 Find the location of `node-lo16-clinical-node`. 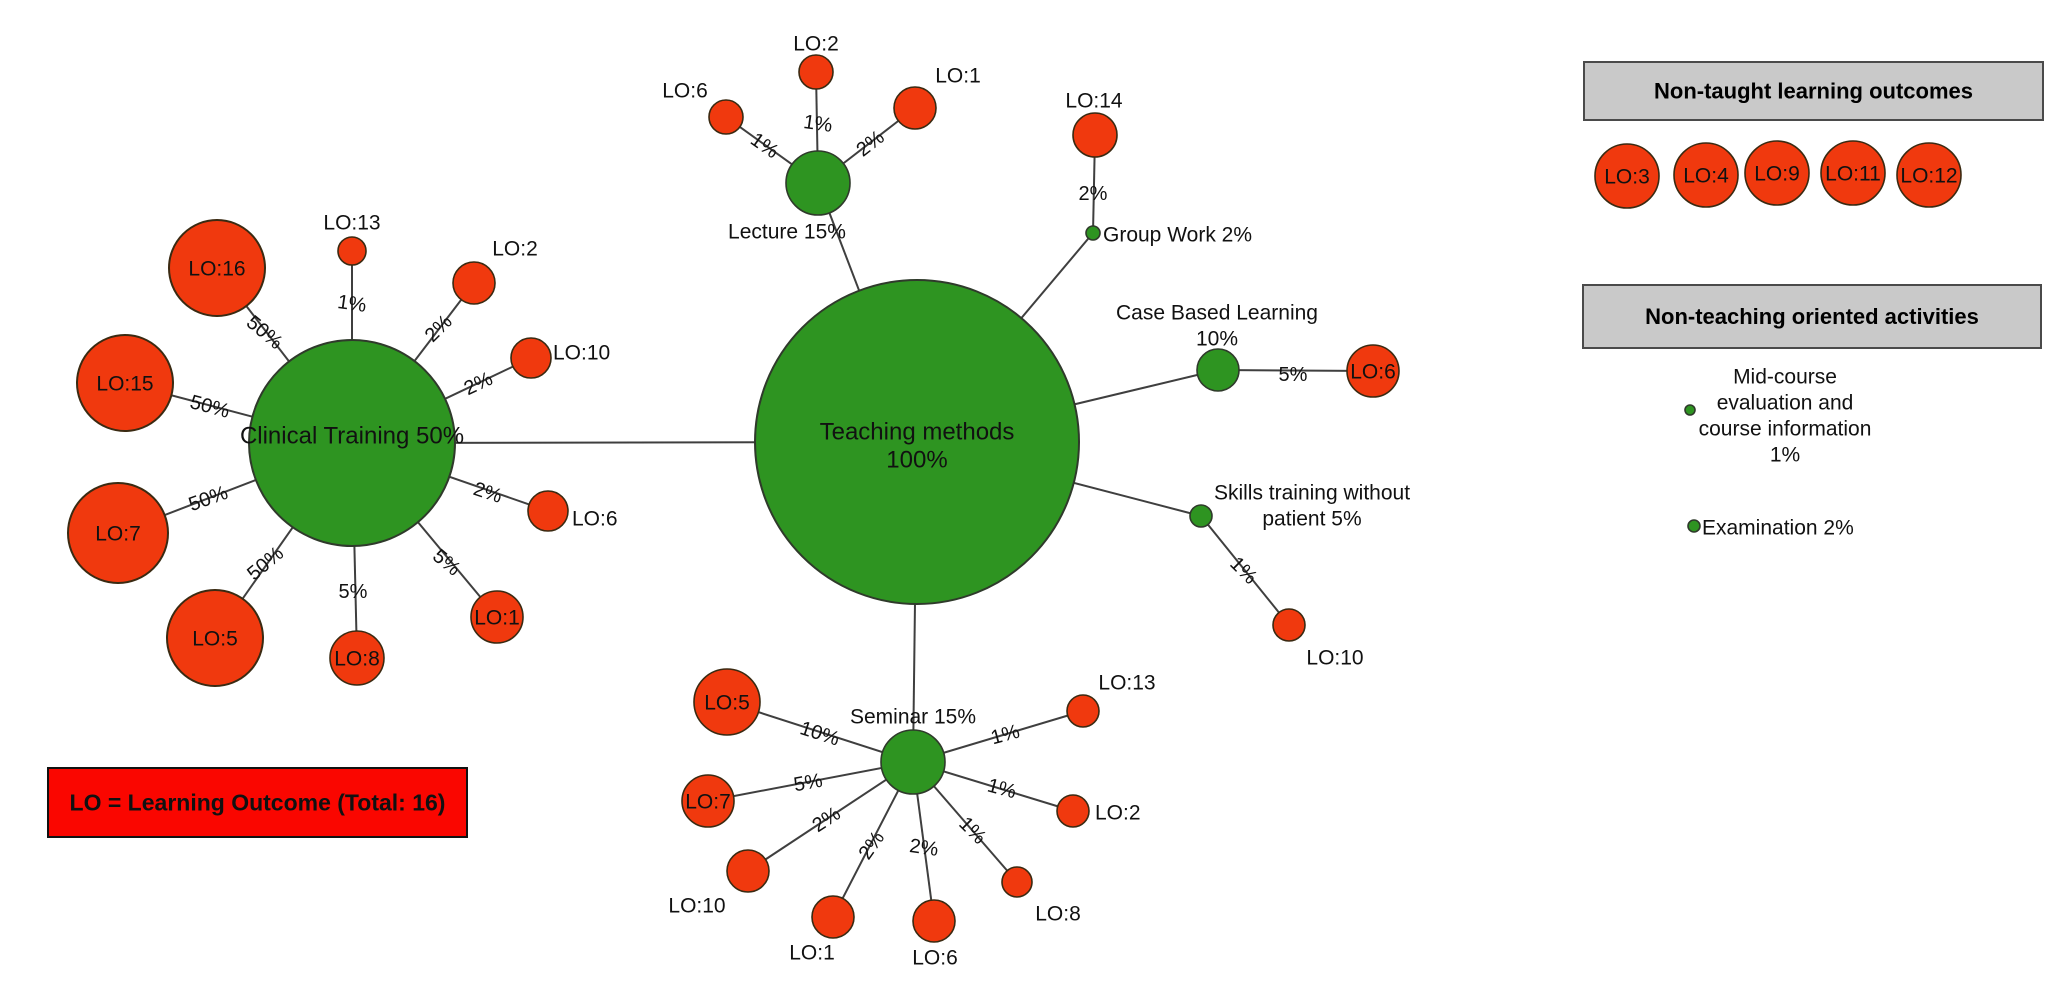

node-lo16-clinical-node is located at coordinates (217, 268).